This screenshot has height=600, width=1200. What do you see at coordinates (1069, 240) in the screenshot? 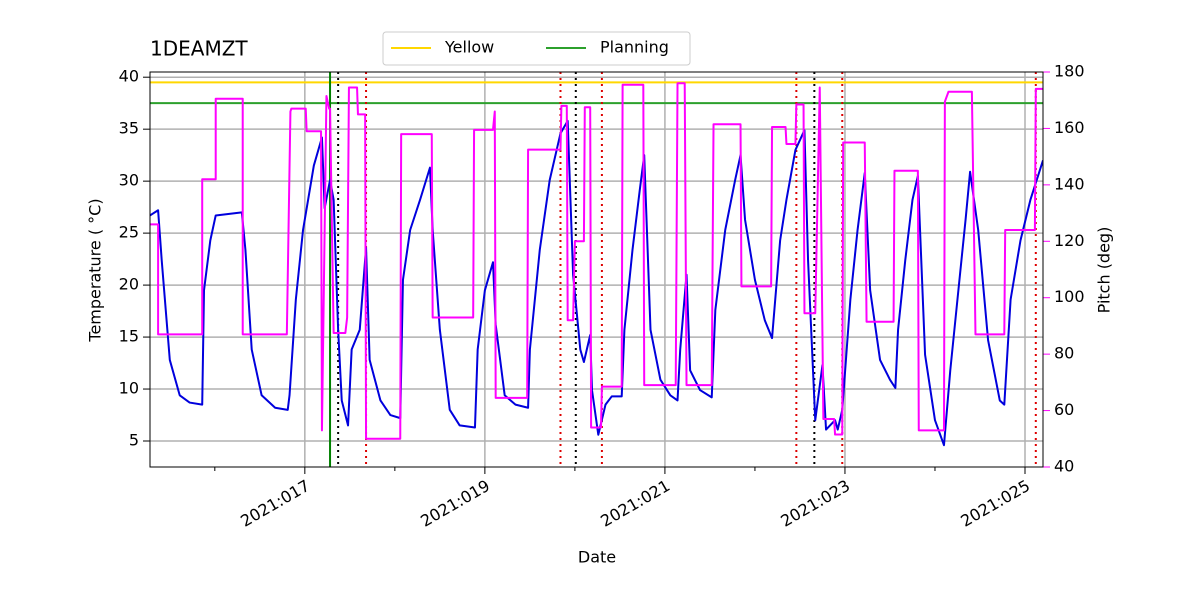
I see `y2-tick-label: 120` at bounding box center [1069, 240].